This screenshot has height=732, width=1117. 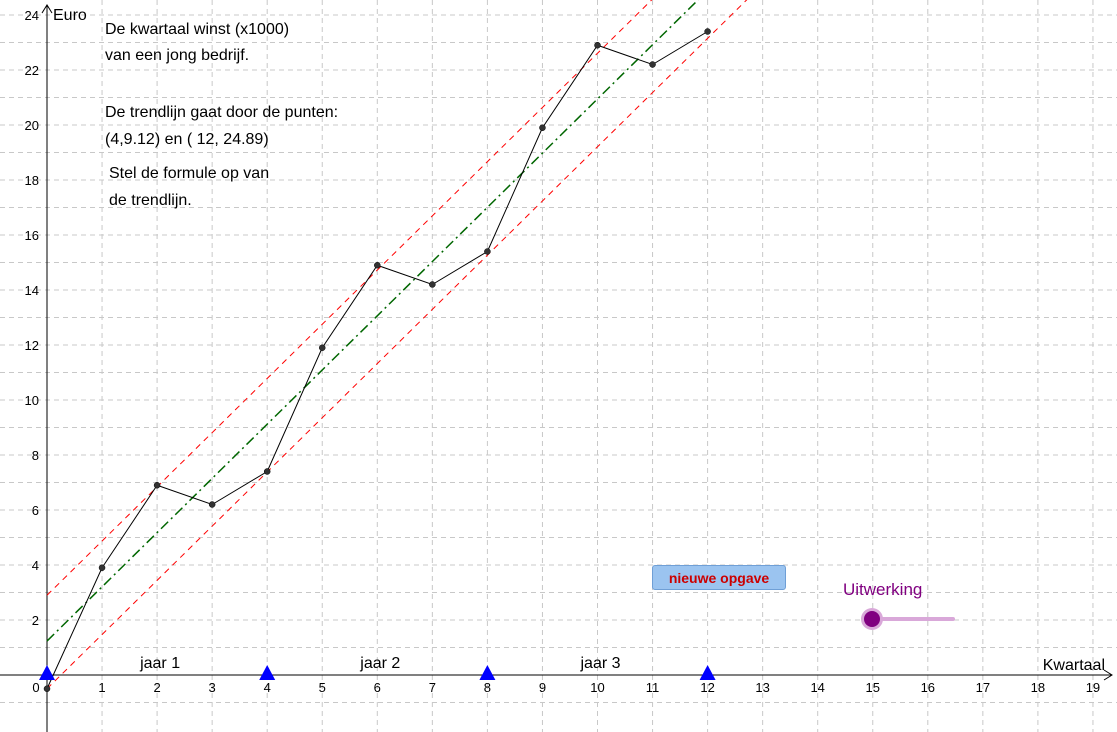 I want to click on x-tick-label: 13, so click(x=762, y=687).